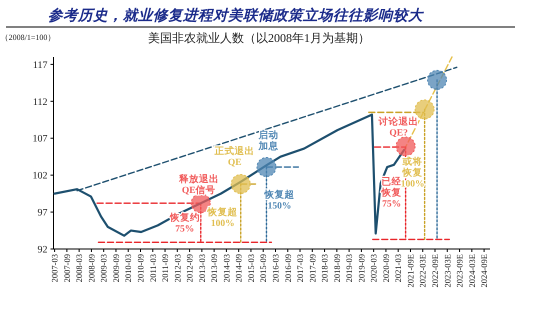 This screenshot has height=320, width=558. What do you see at coordinates (165, 268) in the screenshot?
I see `xtick: 2011-09` at bounding box center [165, 268].